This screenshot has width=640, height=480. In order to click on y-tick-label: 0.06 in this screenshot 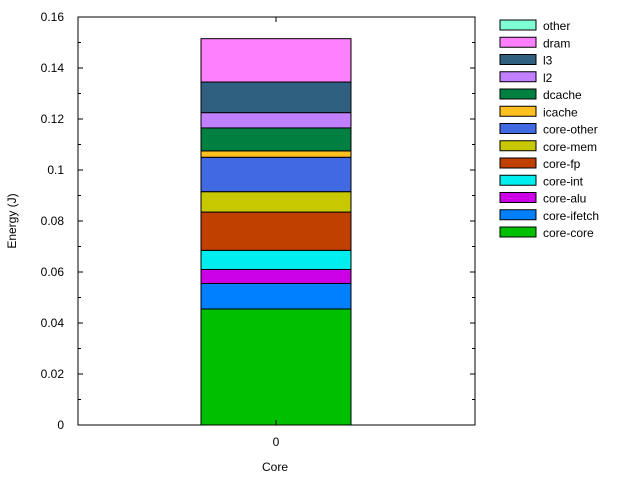, I will do `click(53, 272)`.